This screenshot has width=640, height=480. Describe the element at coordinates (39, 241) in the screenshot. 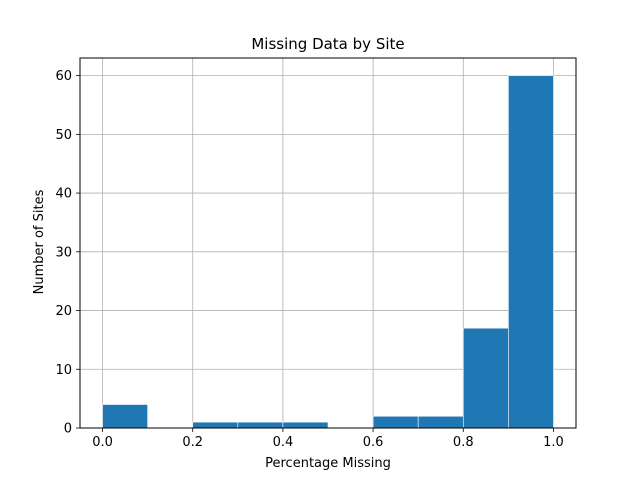

I see `y-axis-label: Number of Sites` at that location.